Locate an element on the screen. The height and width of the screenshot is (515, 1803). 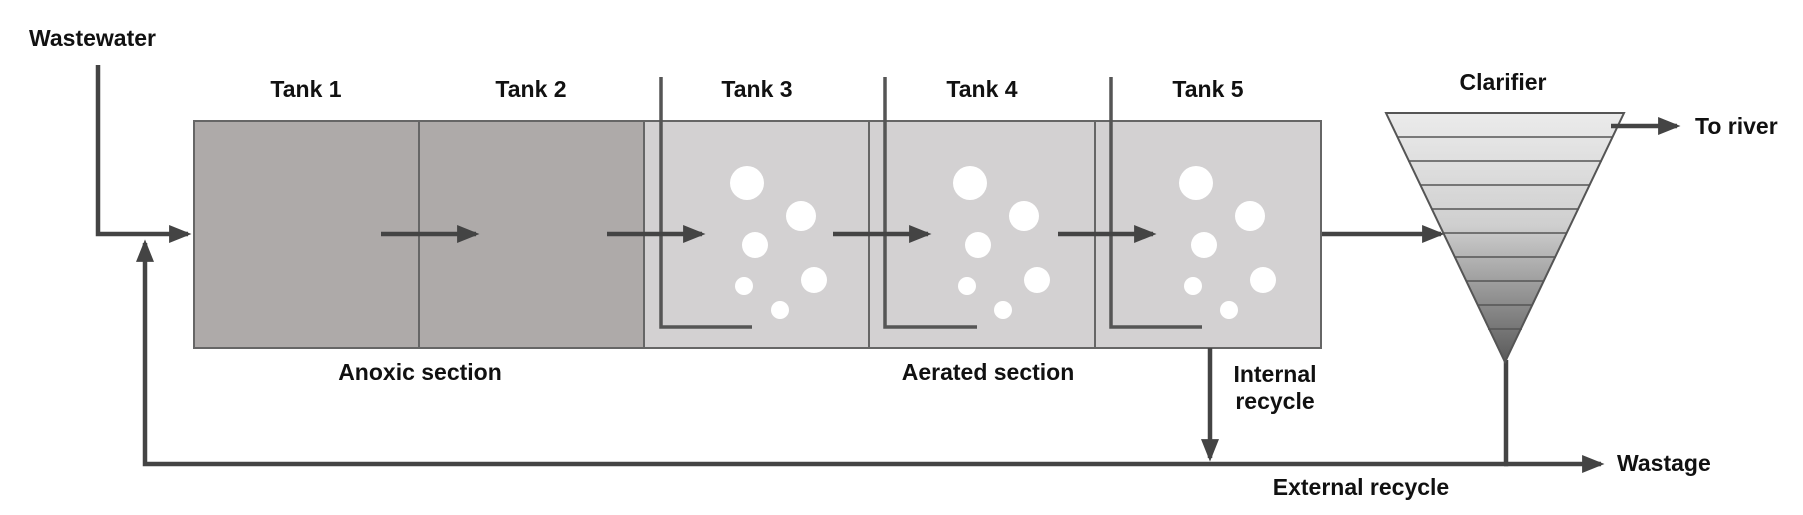
tank-2-label: Tank 2 is located at coordinates (530, 89).